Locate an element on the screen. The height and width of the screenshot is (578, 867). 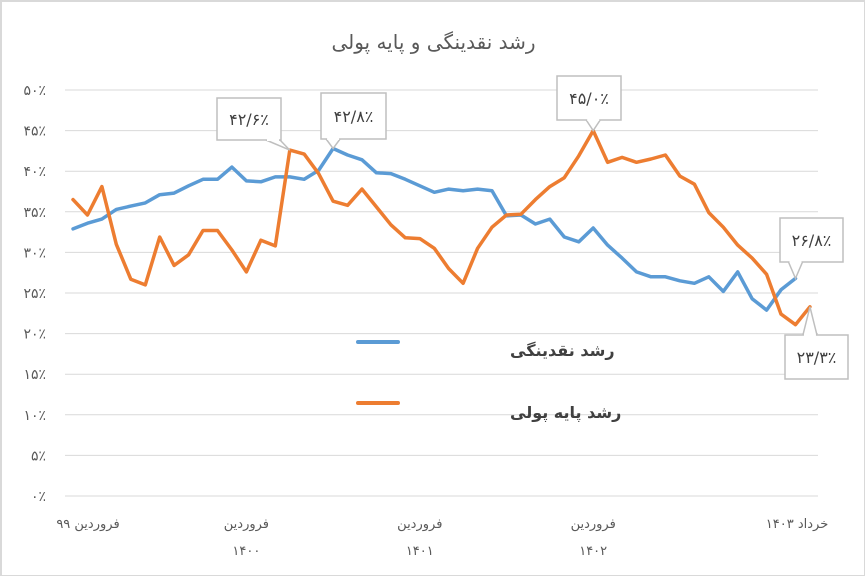
x-tick-label-year: ۱۴۰۰ is located at coordinates (246, 551).